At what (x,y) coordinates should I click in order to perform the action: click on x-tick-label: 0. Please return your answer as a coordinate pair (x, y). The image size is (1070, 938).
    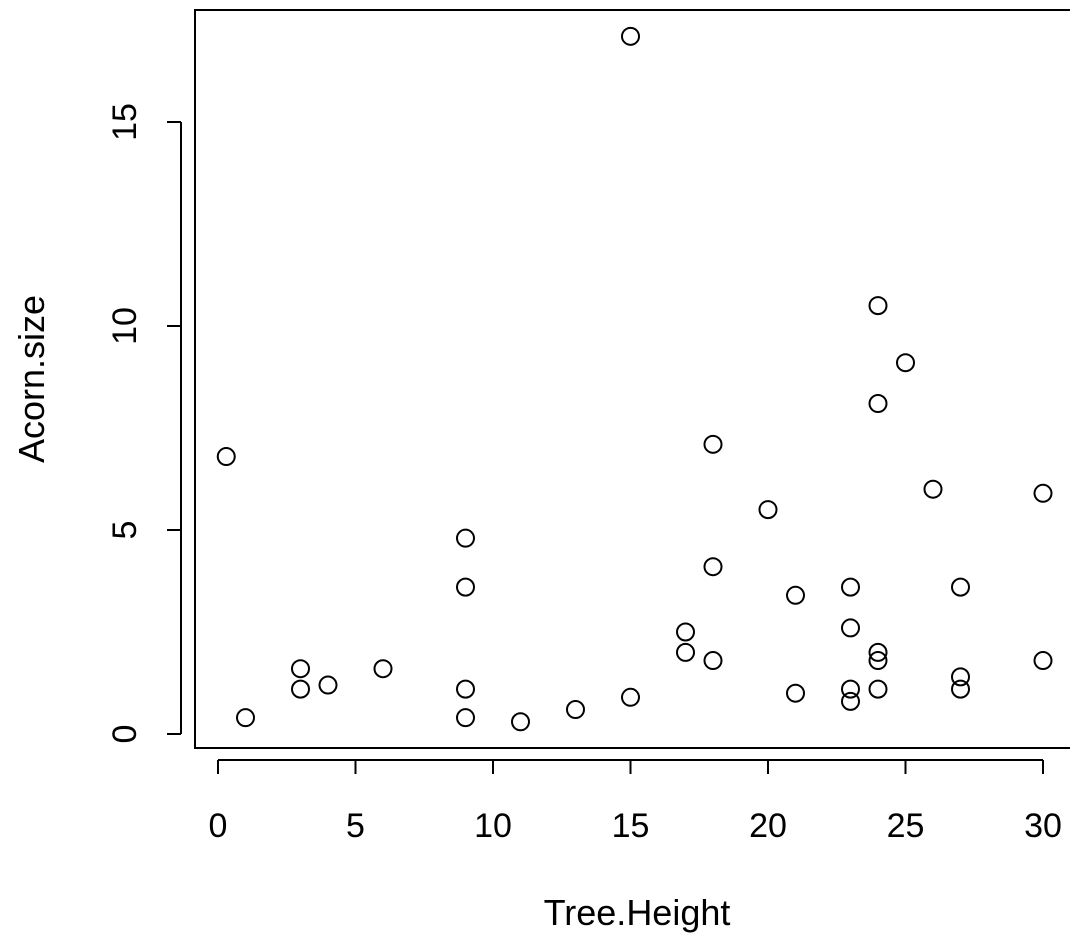
    Looking at the image, I should click on (218, 826).